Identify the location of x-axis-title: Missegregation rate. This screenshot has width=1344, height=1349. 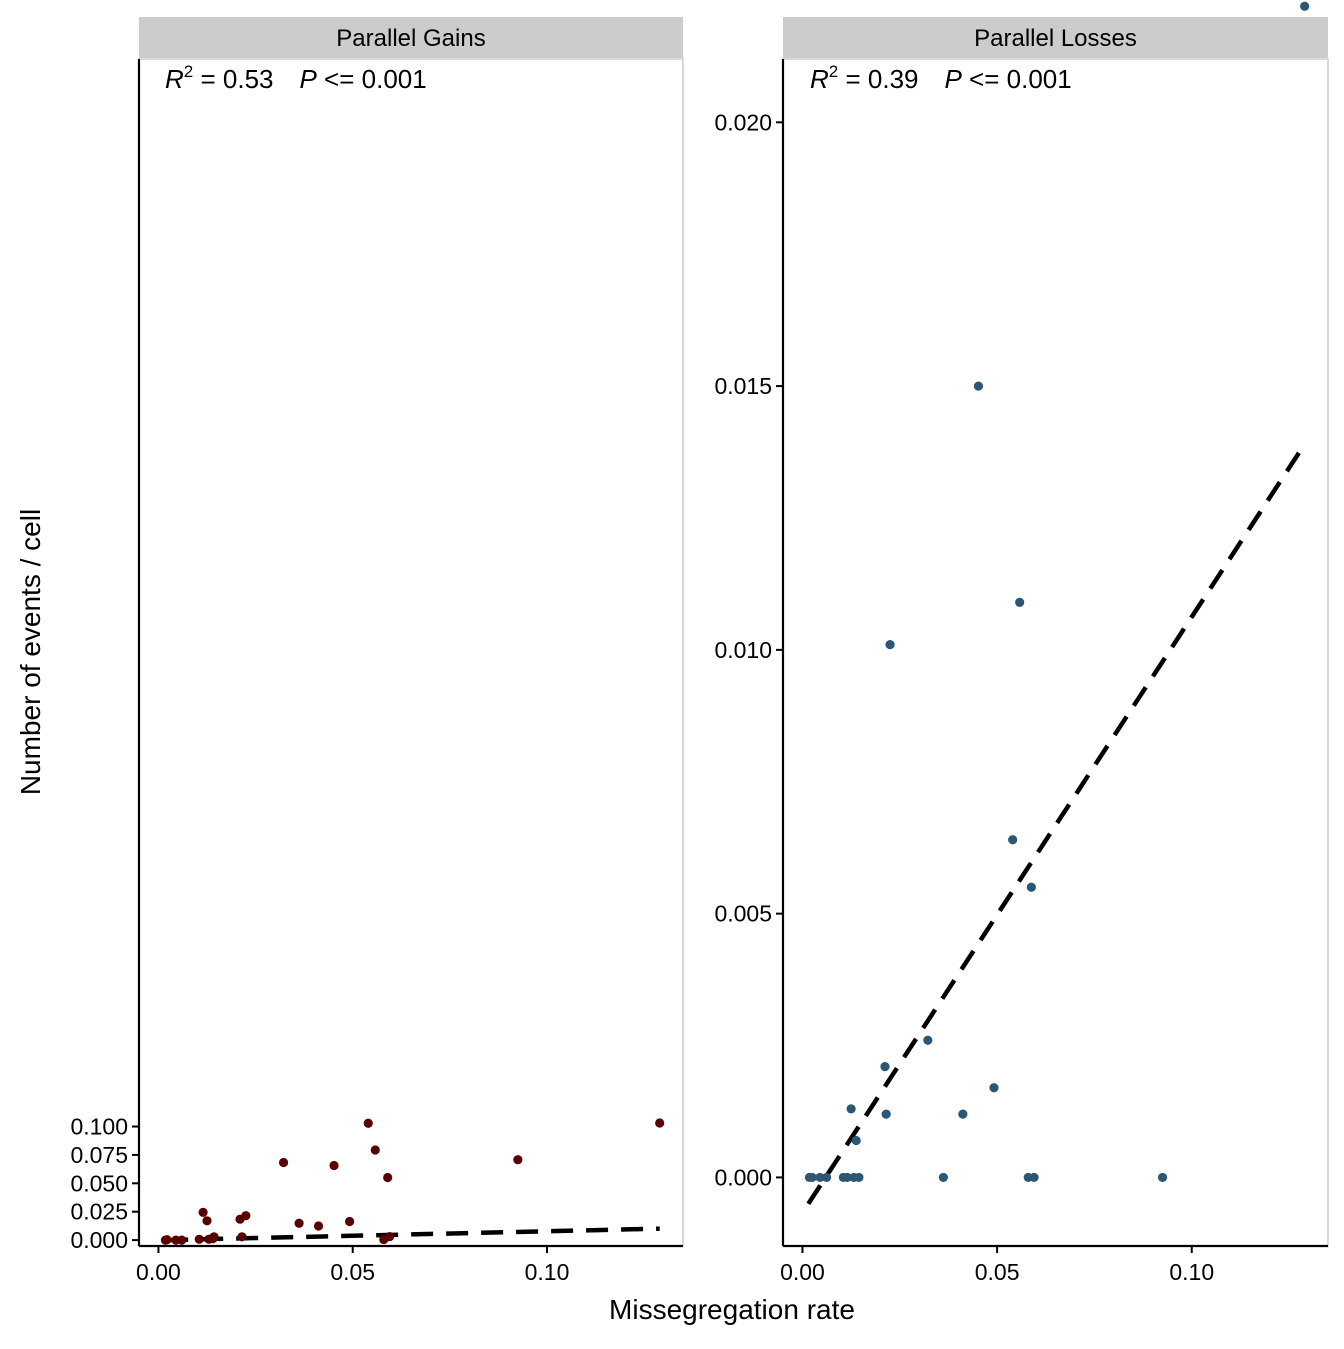
(732, 1309).